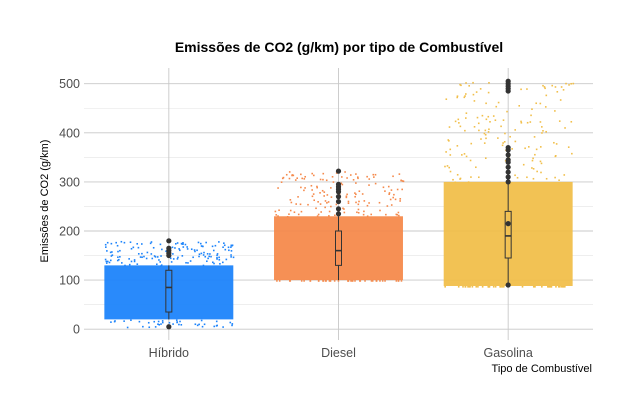 The image size is (632, 412). I want to click on y-tick-label: 500, so click(69, 84).